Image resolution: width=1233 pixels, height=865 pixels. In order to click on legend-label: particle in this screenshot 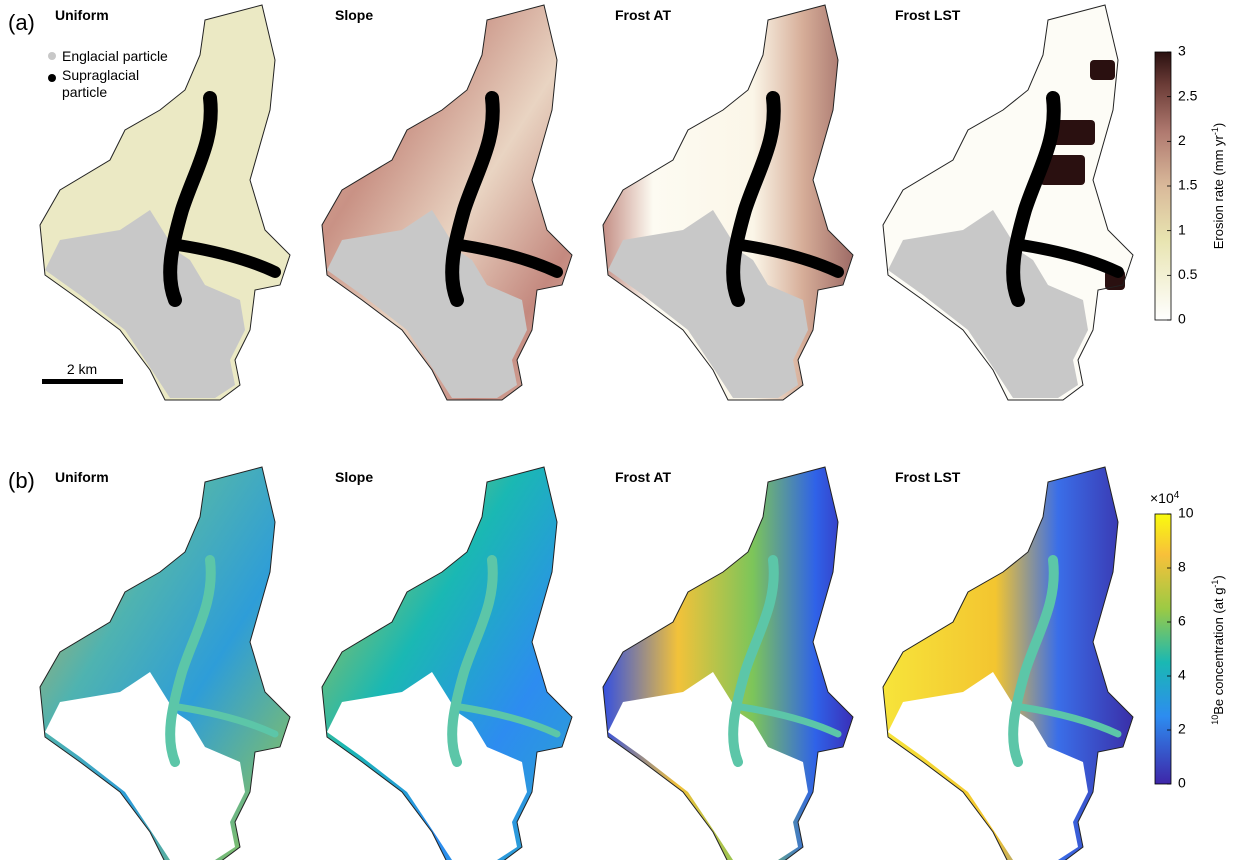, I will do `click(84, 92)`.